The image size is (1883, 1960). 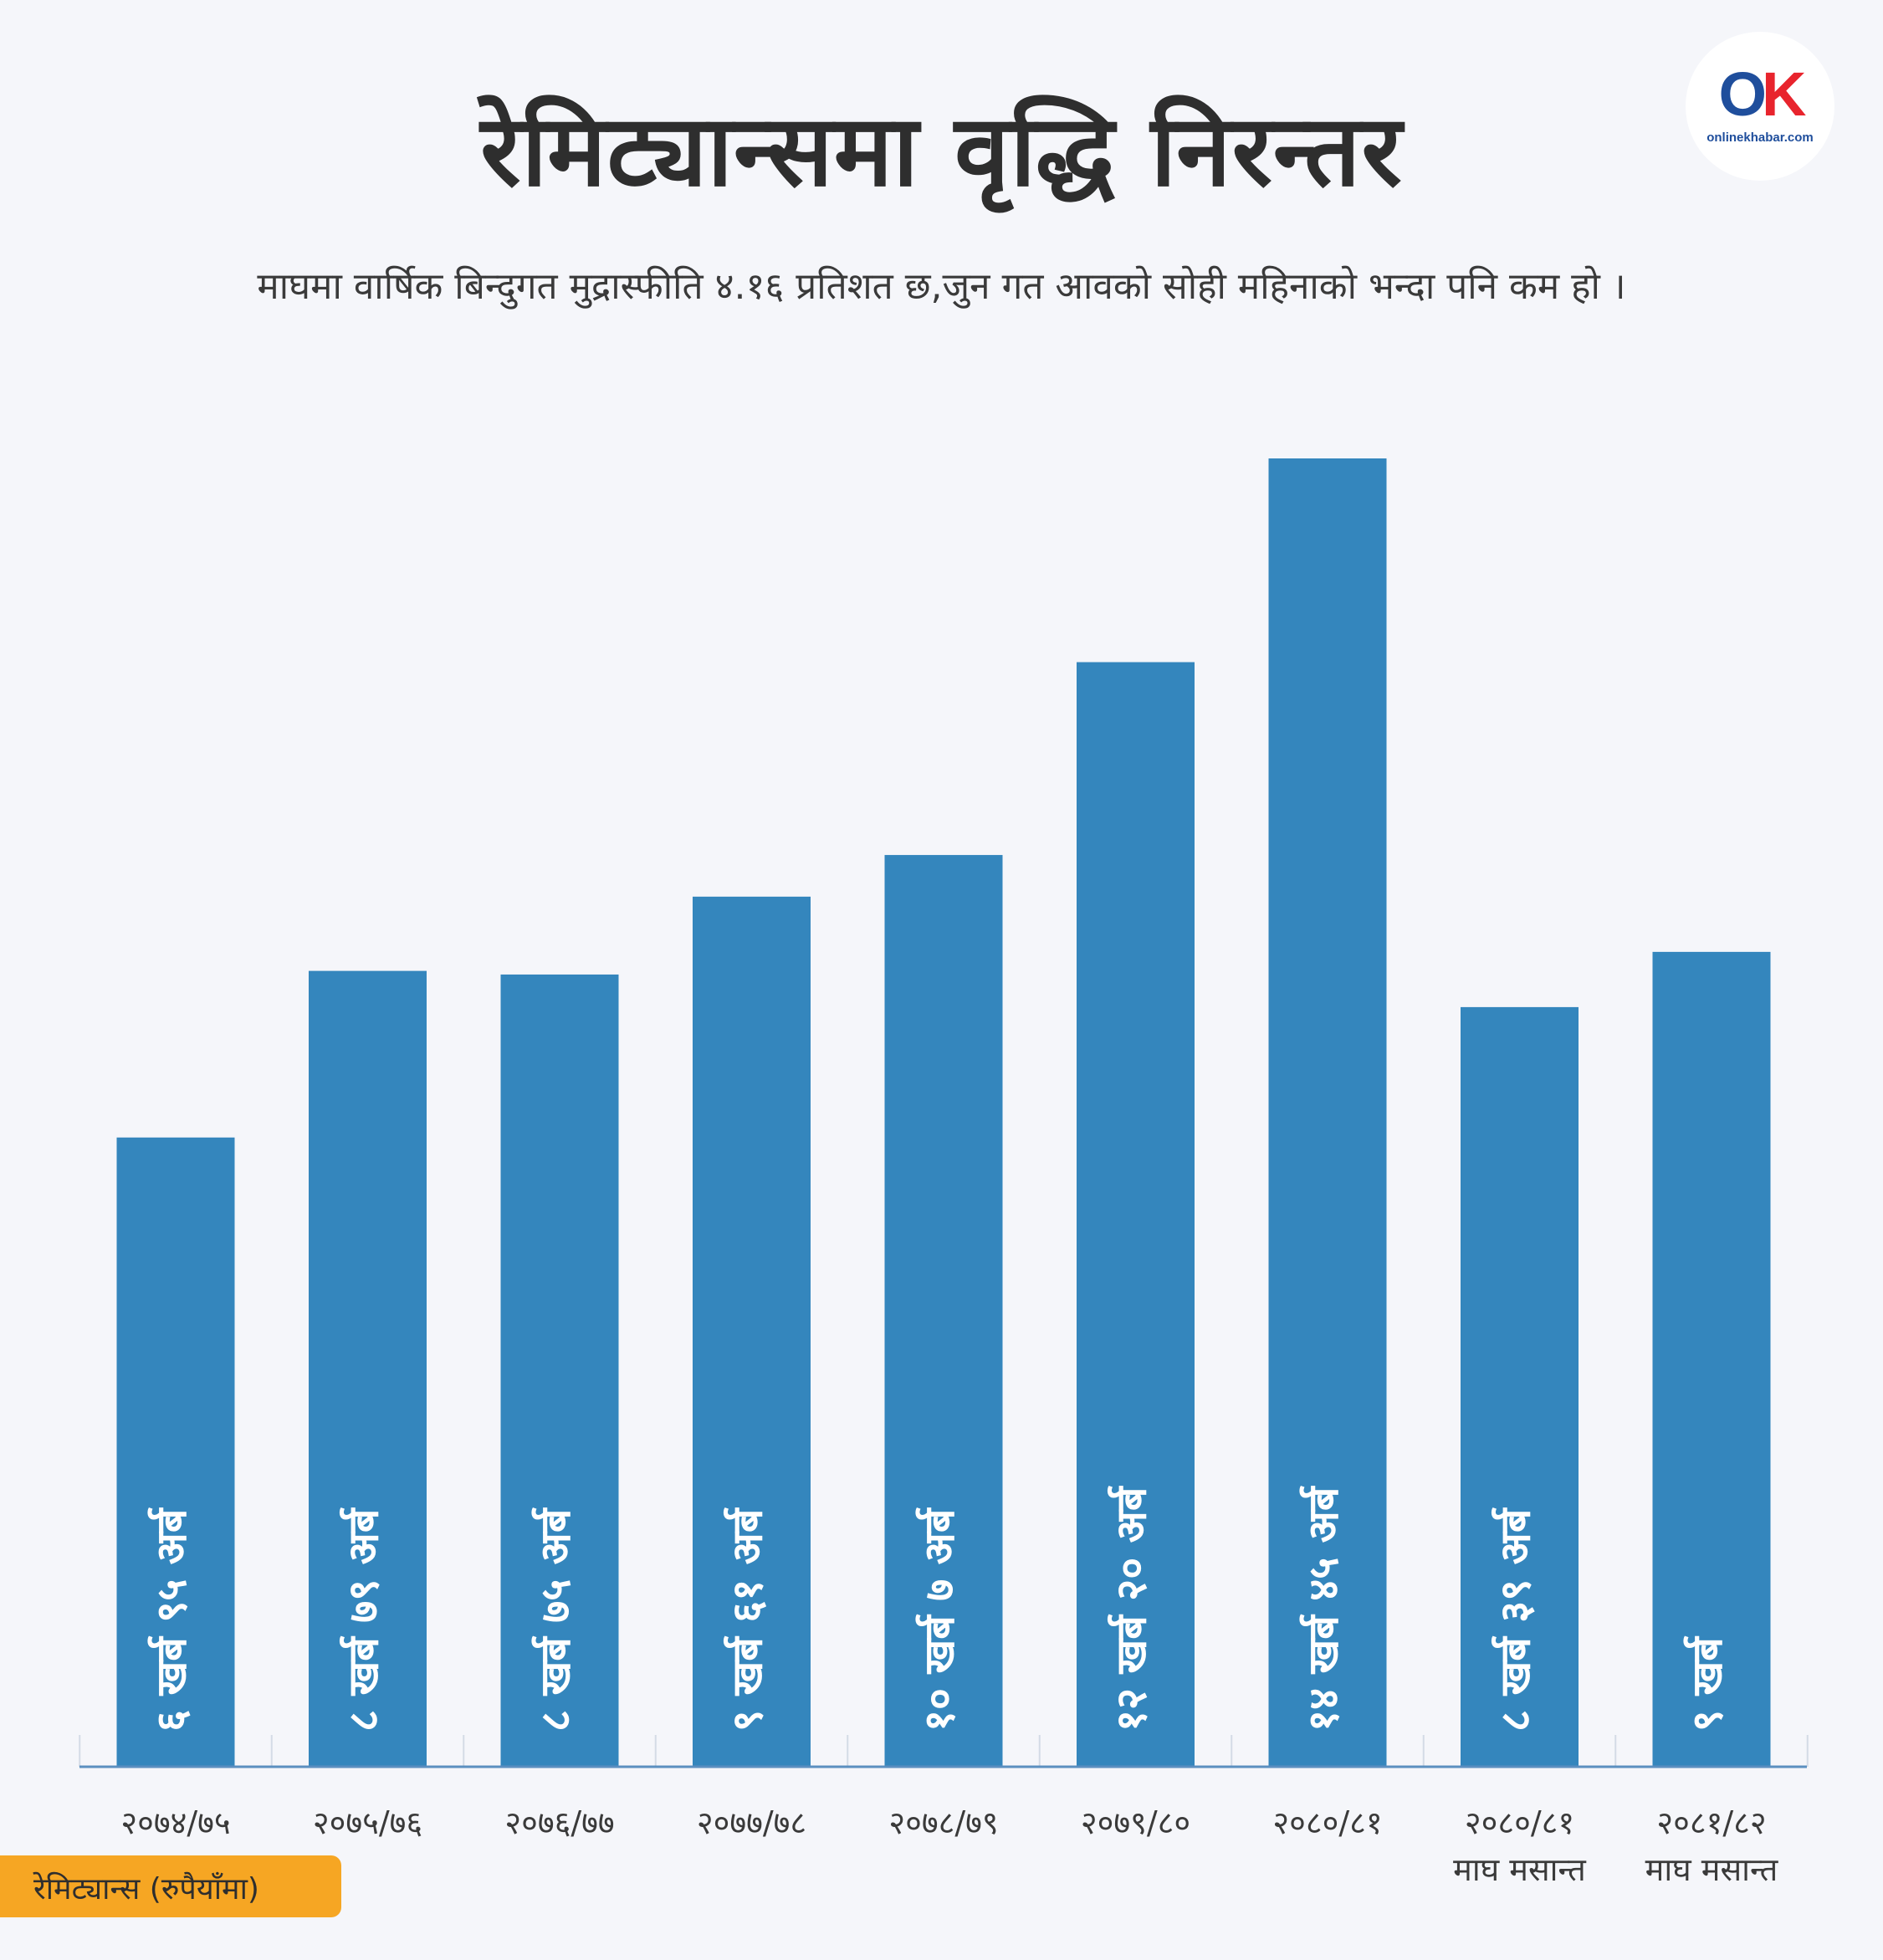 What do you see at coordinates (175, 1823) in the screenshot?
I see `x-tick-label: २०७४/७५` at bounding box center [175, 1823].